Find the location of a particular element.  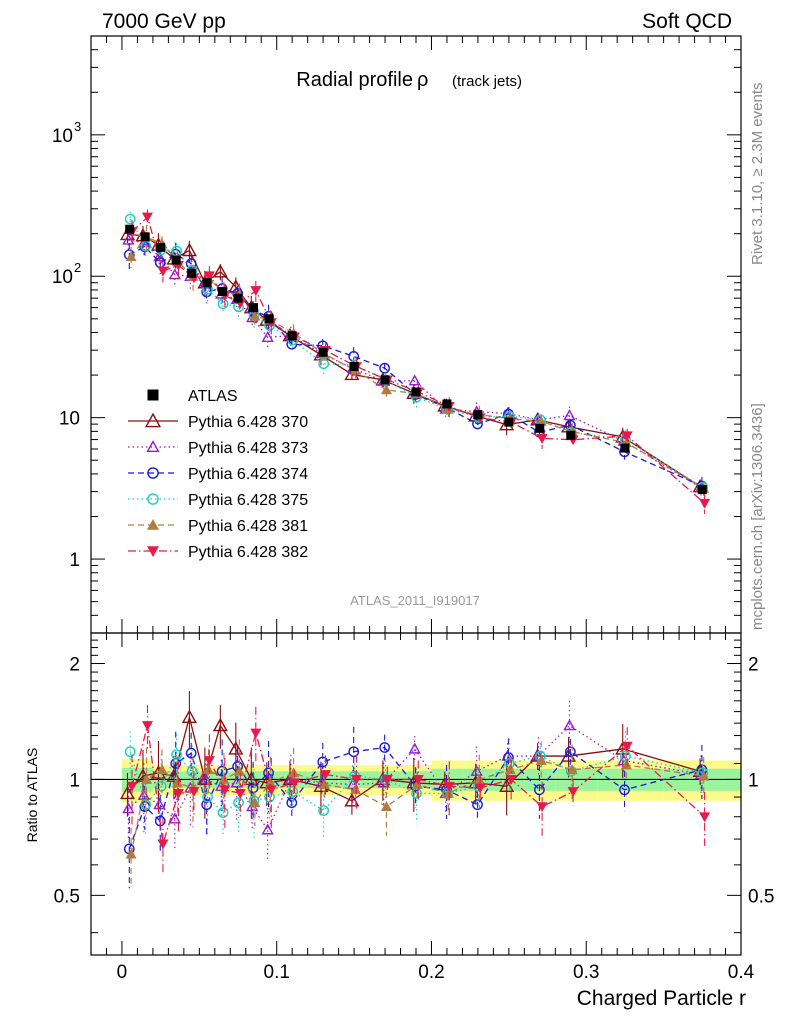

legend-label: Pythia 6.428 375 is located at coordinates (248, 500).